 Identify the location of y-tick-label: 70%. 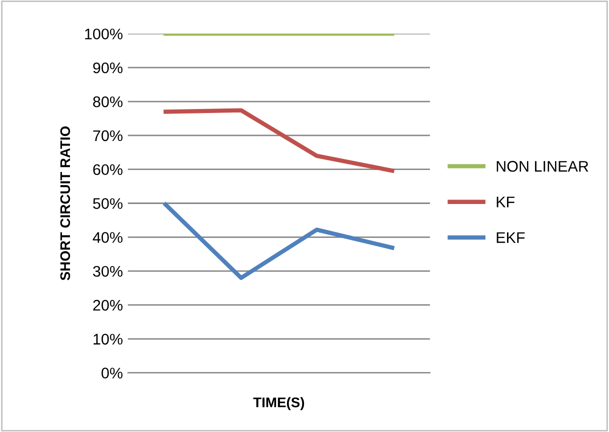
(107, 136).